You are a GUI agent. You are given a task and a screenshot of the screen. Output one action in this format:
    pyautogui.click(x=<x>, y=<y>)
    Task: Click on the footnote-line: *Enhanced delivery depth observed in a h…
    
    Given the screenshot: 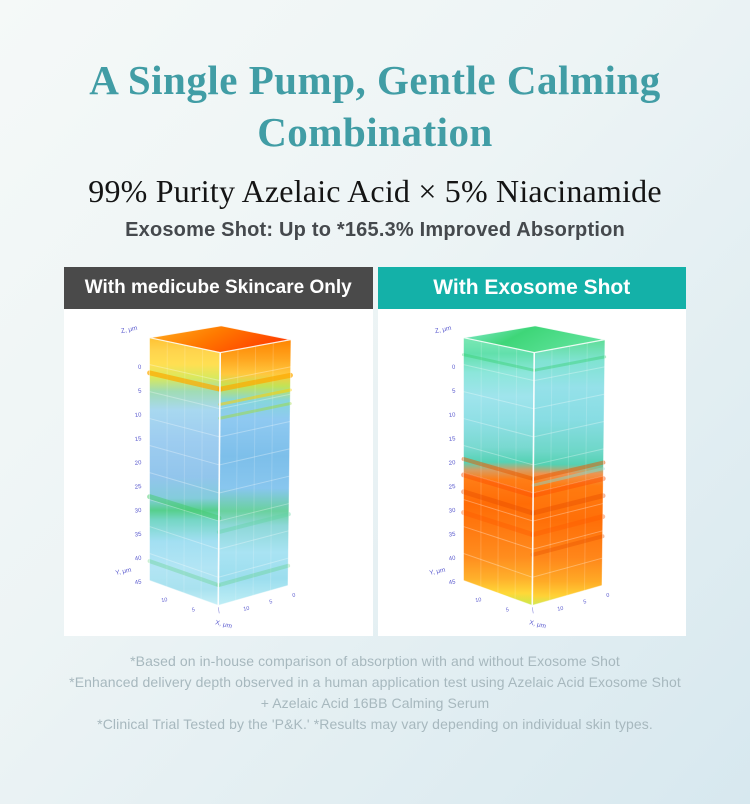 What is the action you would take?
    pyautogui.click(x=375, y=682)
    